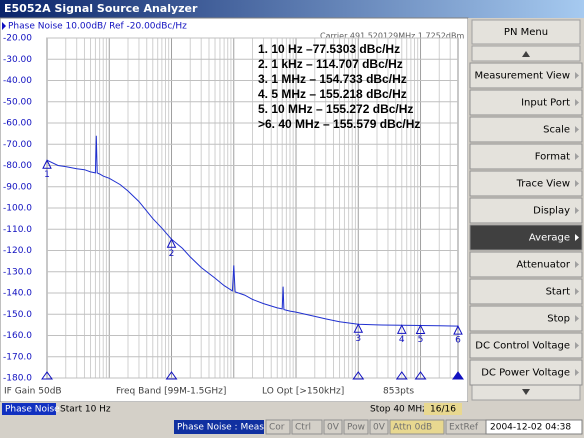  Describe the element at coordinates (97, 27) in the screenshot. I see `trace-header: Phase Noise 10.00dB/ Ref -20.00dBc/Hz` at that location.